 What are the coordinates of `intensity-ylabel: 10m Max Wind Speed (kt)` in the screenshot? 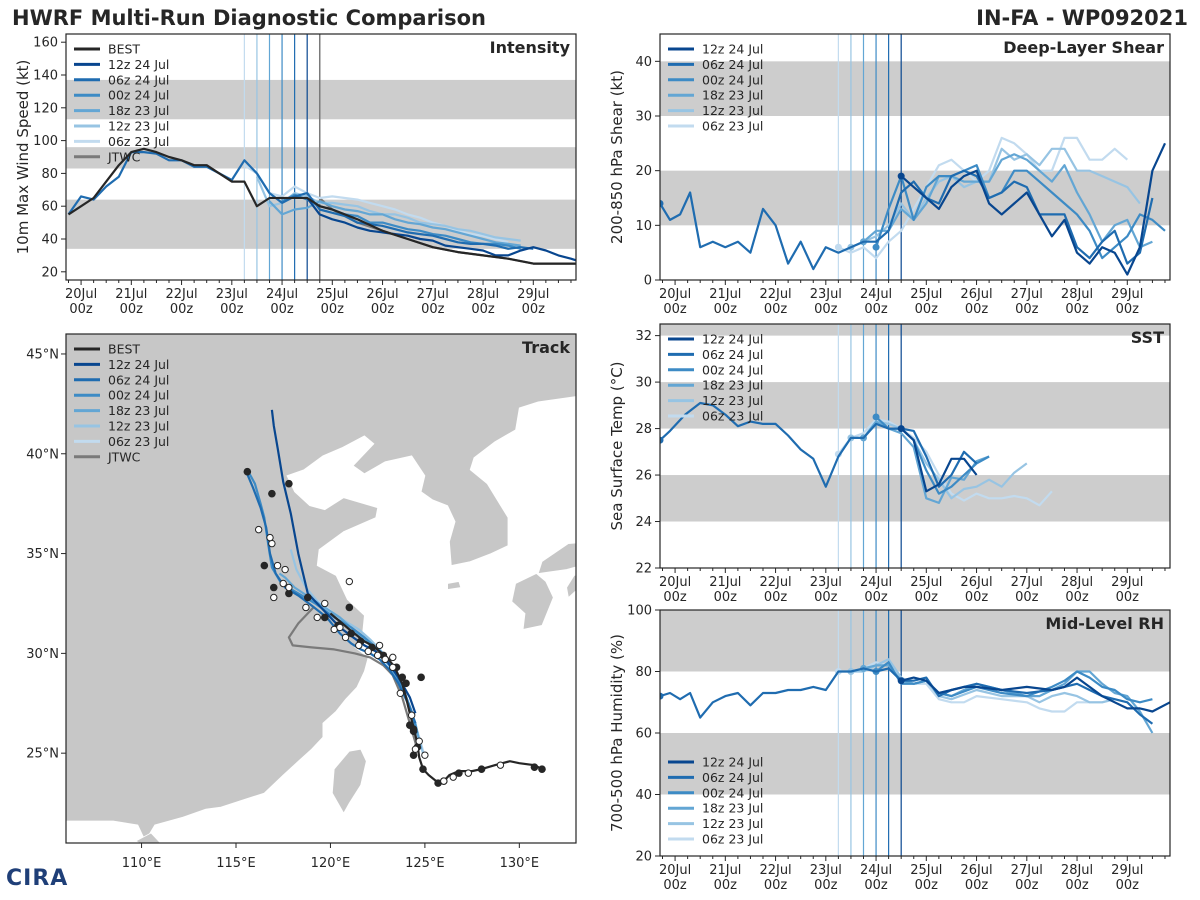 It's located at (23, 157).